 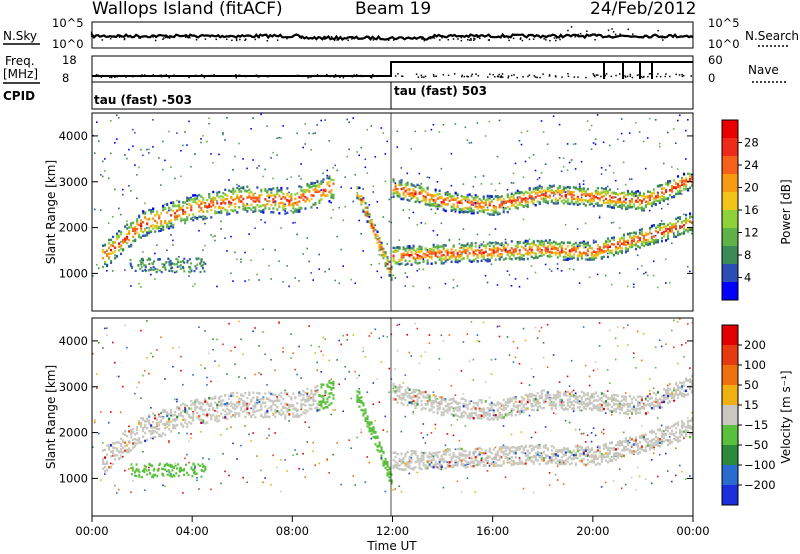 I want to click on nsearch-trace, so click(x=383, y=34).